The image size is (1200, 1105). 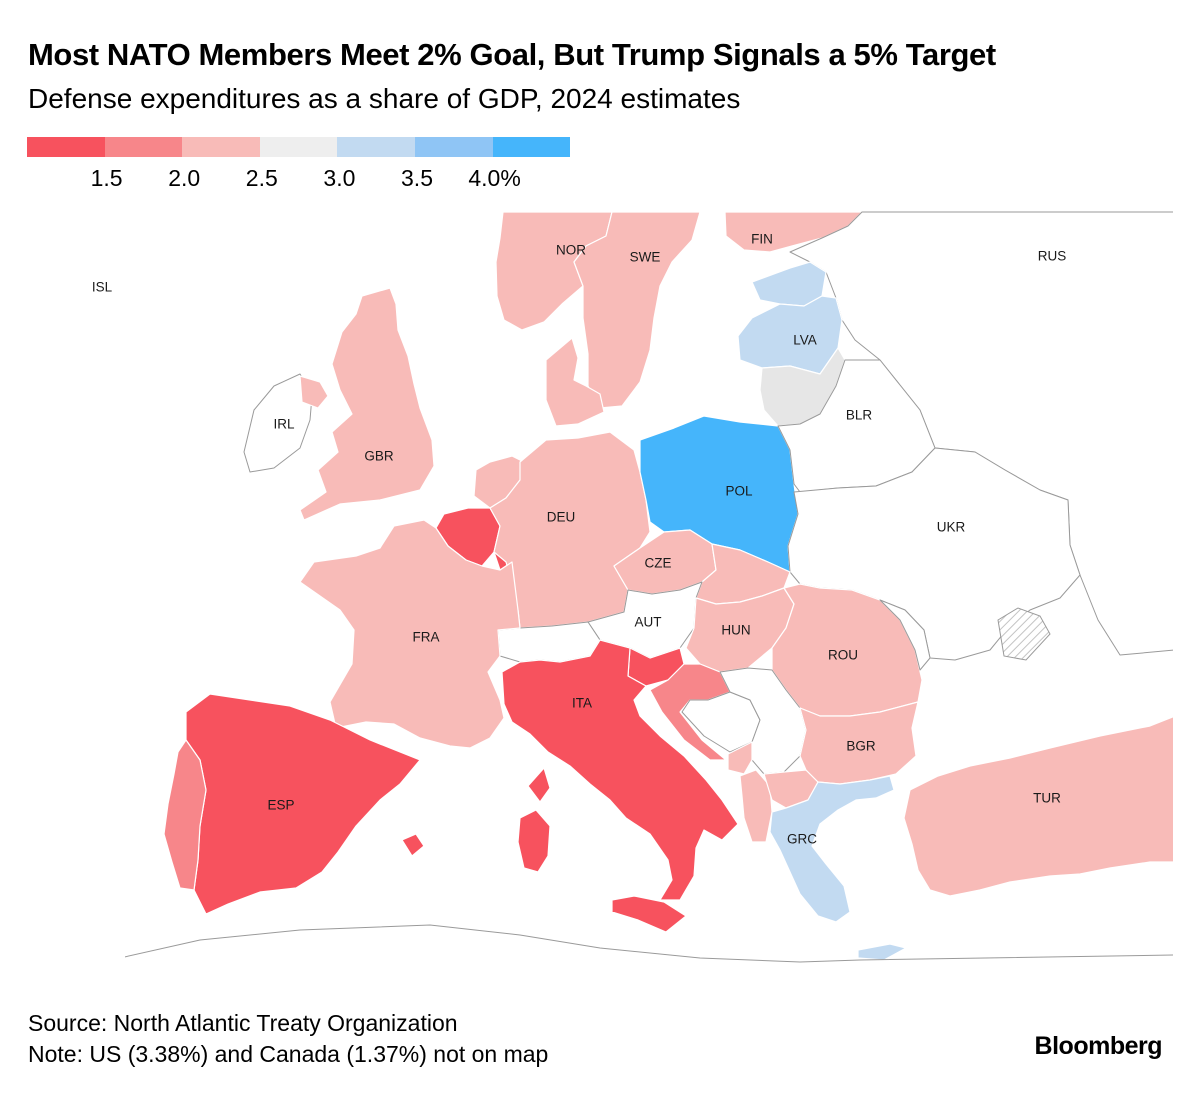 What do you see at coordinates (648, 622) in the screenshot?
I see `country-label-aut: AUT` at bounding box center [648, 622].